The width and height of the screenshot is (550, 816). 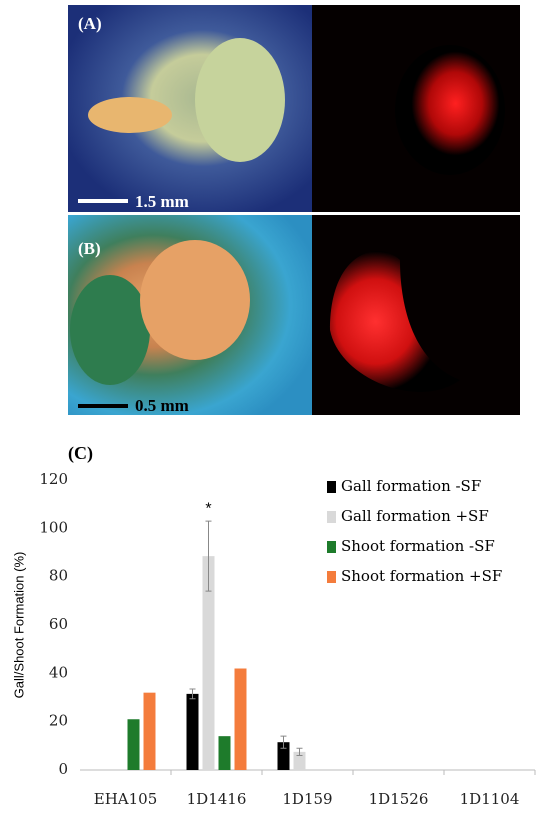 What do you see at coordinates (217, 799) in the screenshot?
I see `x-tick-label: 1D1416` at bounding box center [217, 799].